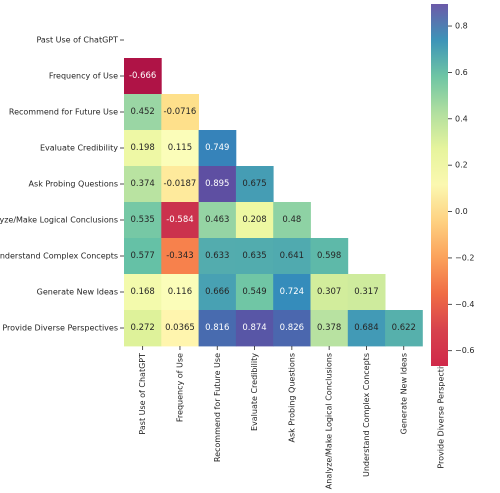 Image resolution: width=500 pixels, height=493 pixels. Describe the element at coordinates (464, 304) in the screenshot. I see `colorbar-tick-label: −0.4` at that location.